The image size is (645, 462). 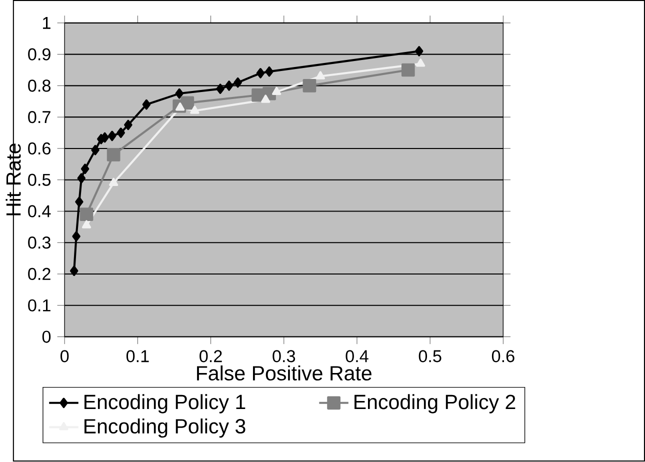 What do you see at coordinates (46, 337) in the screenshot?
I see `y-tick-label: 0` at bounding box center [46, 337].